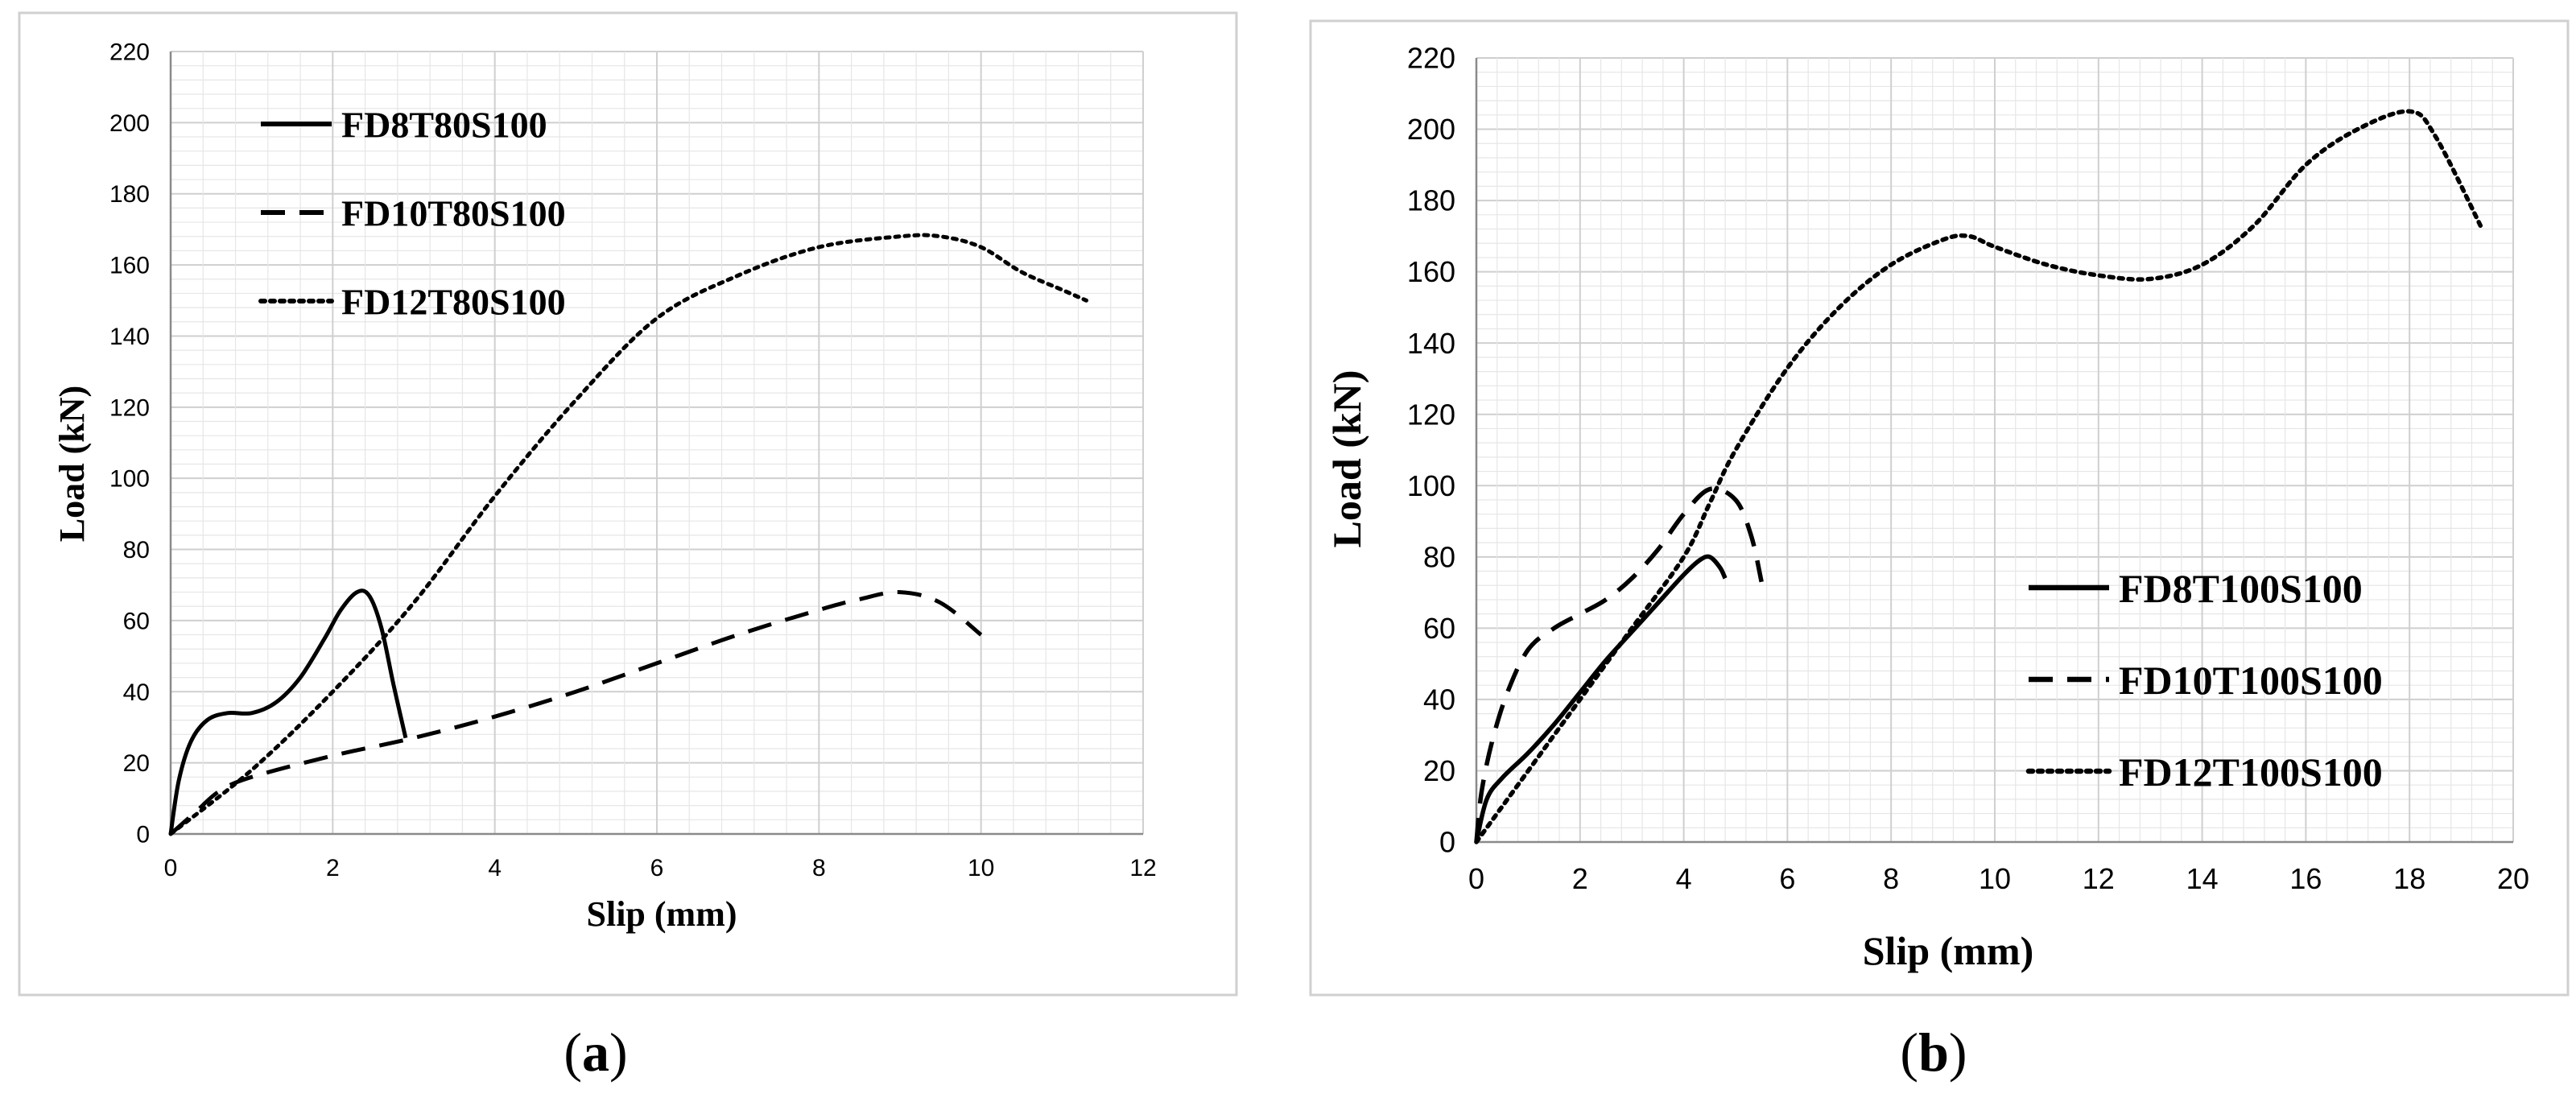  What do you see at coordinates (2305, 878) in the screenshot?
I see `x-tick-label: 16` at bounding box center [2305, 878].